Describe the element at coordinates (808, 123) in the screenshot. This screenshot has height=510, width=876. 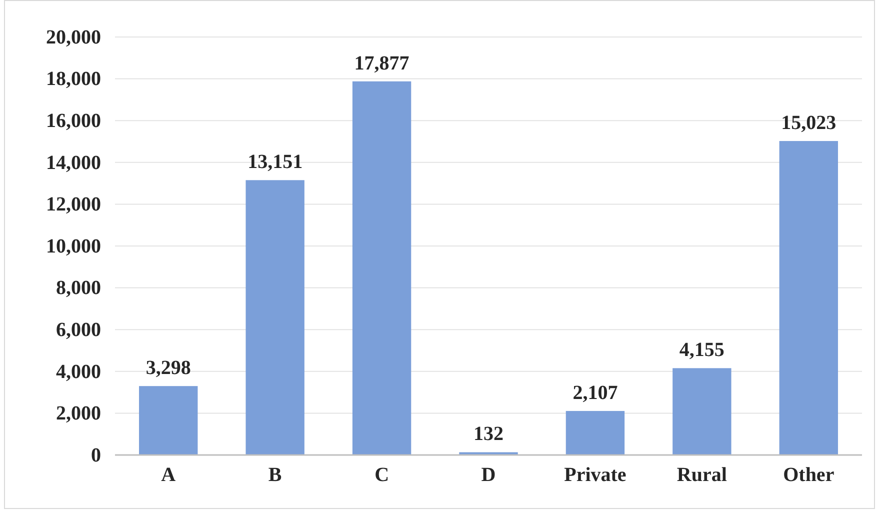
I see `data-label: 15,023` at that location.